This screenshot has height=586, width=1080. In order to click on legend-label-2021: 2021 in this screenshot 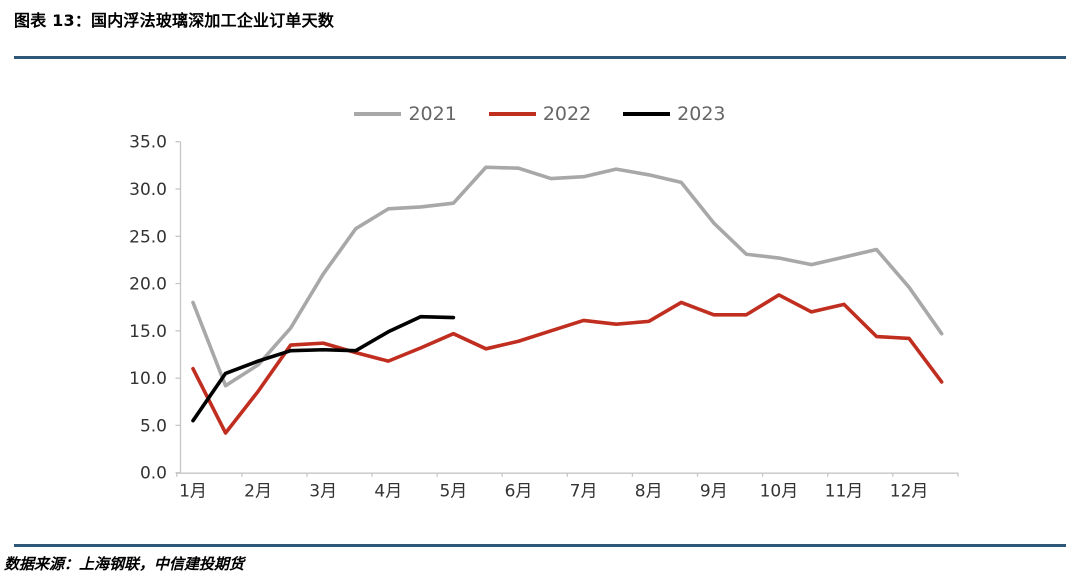, I will do `click(432, 114)`.